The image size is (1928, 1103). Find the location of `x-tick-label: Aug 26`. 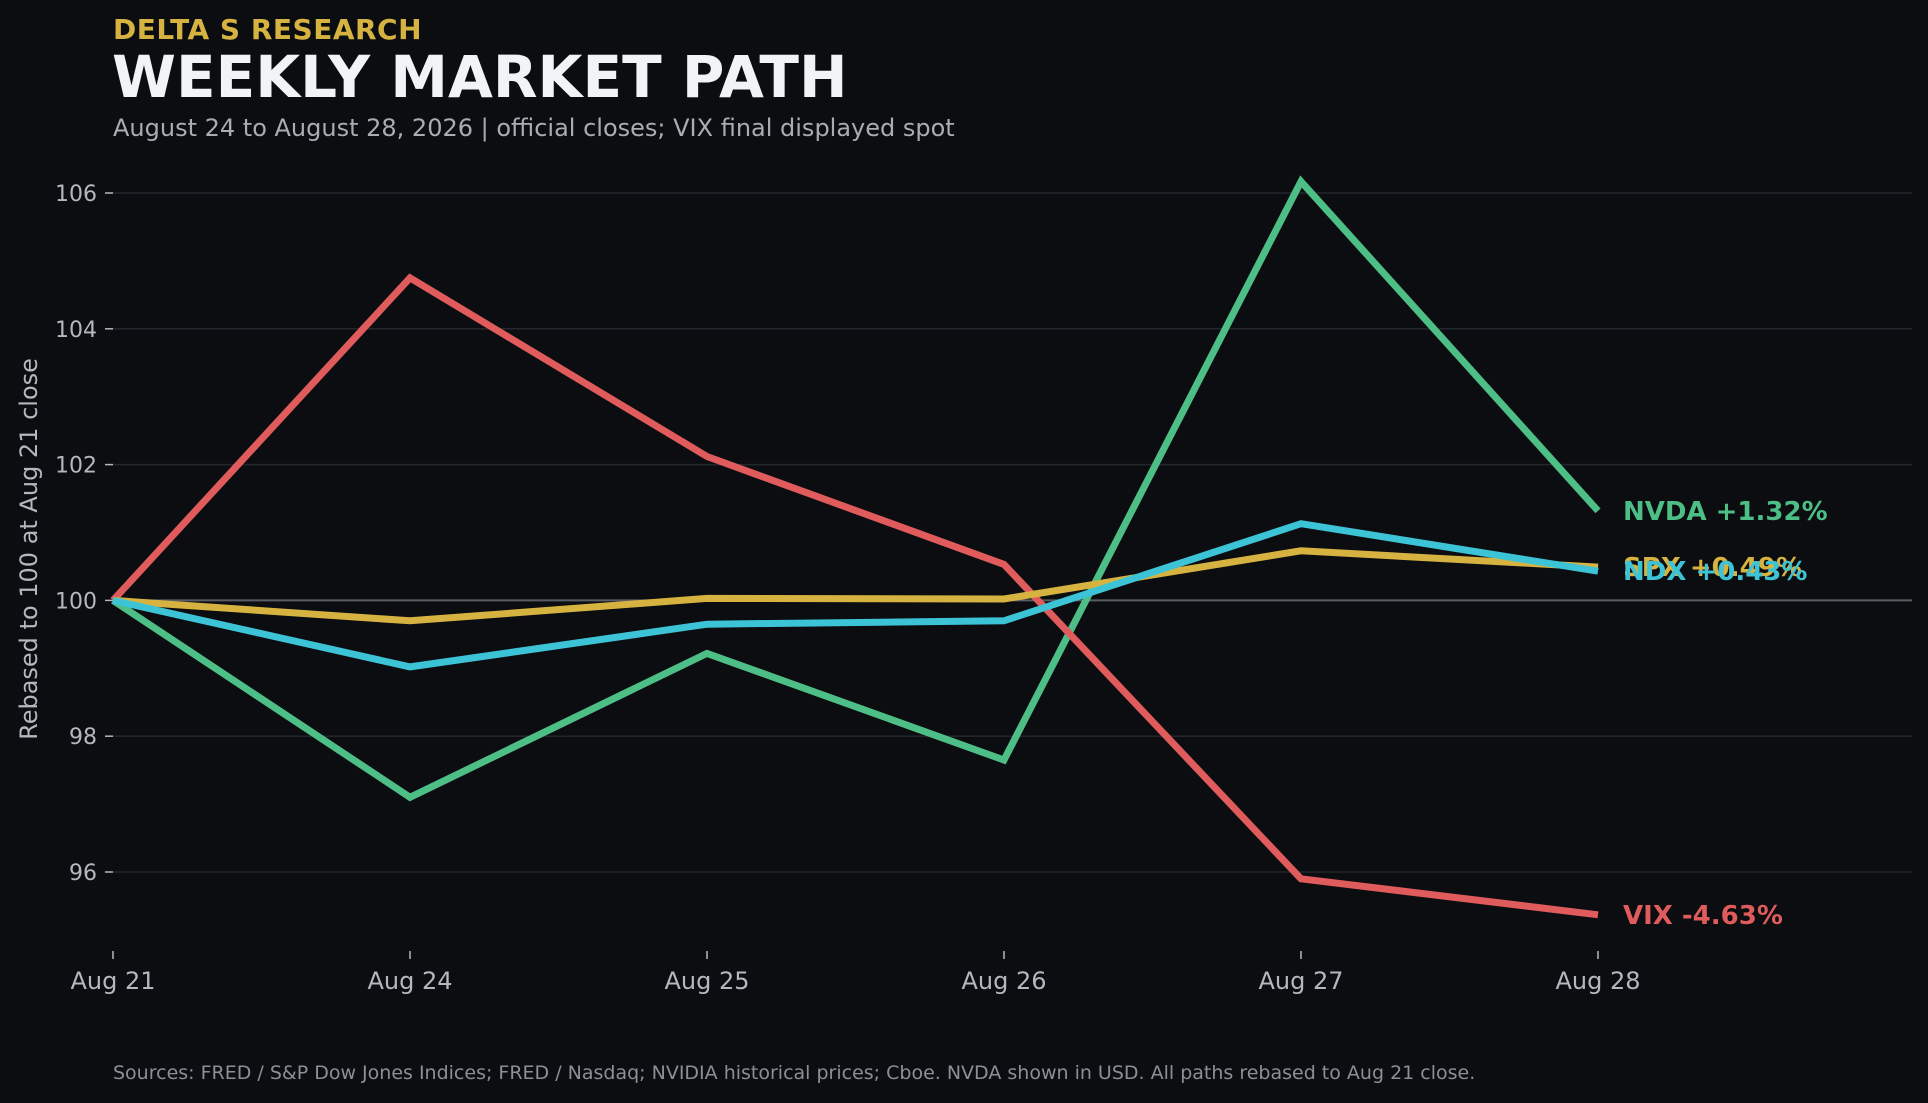

x-tick-label: Aug 26 is located at coordinates (1003, 981).